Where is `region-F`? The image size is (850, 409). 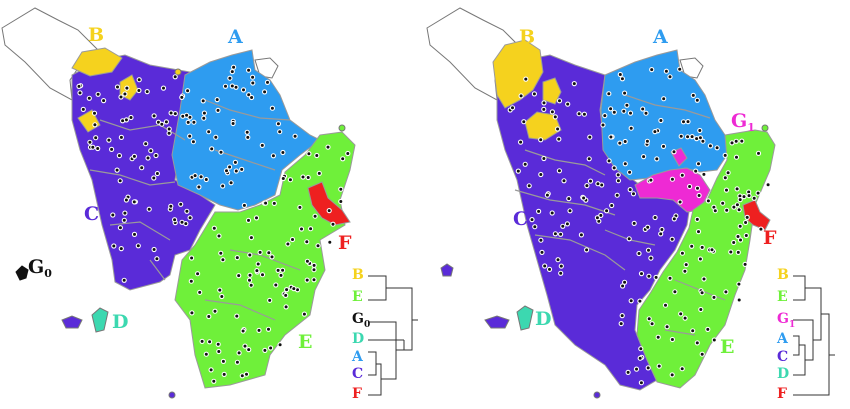
region-F is located at coordinates (329, 203).